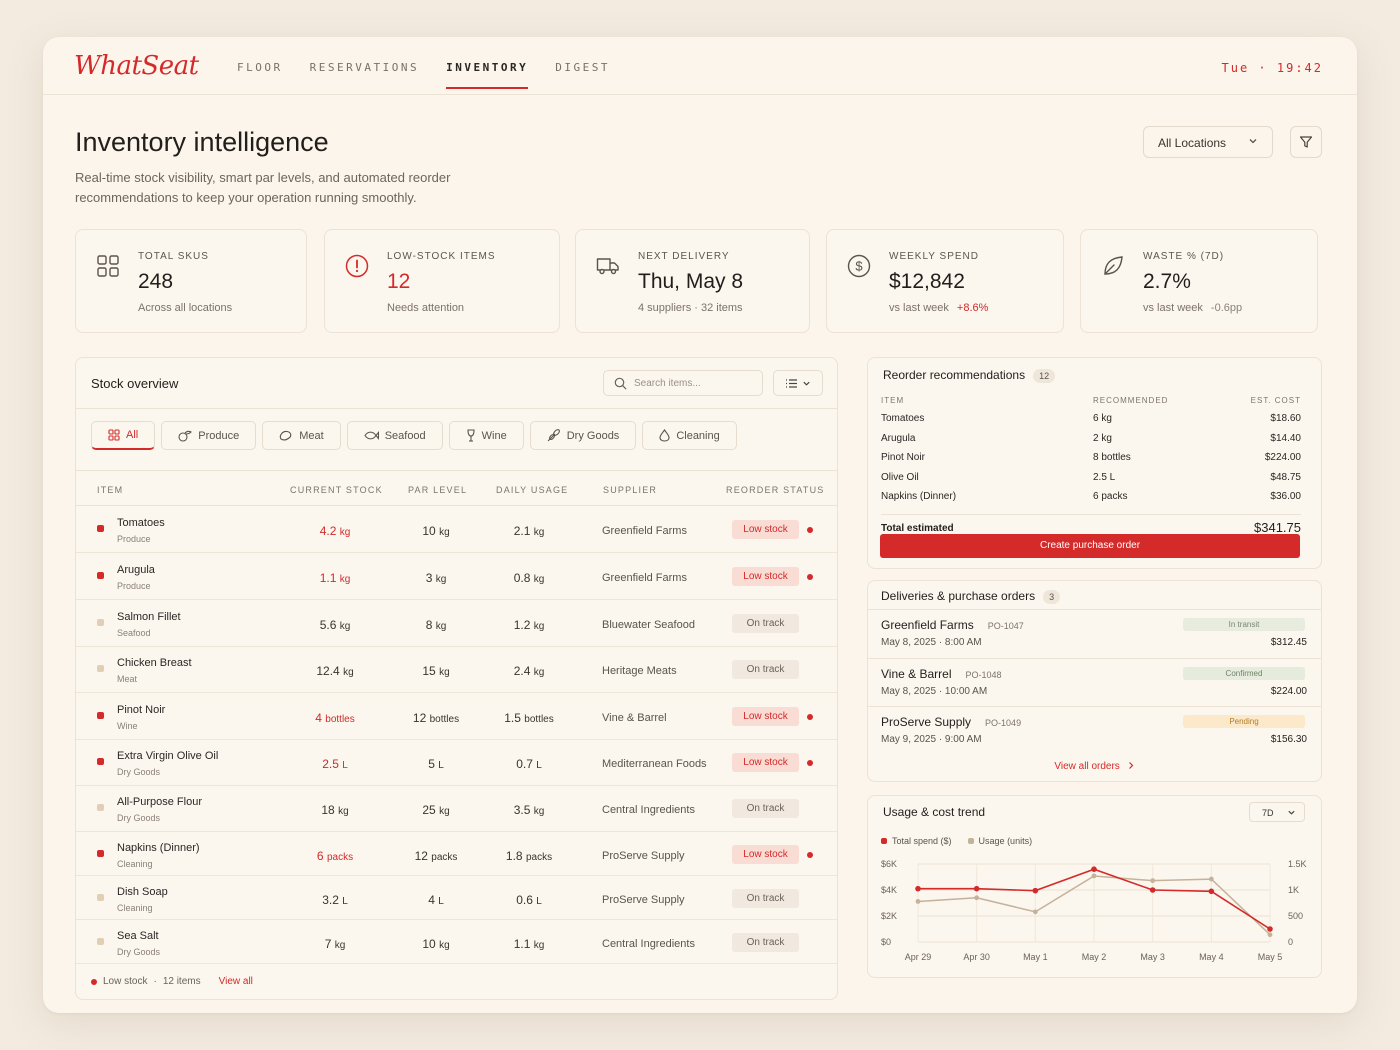 The width and height of the screenshot is (1400, 1050). I want to click on trend-title: Usage & cost trend, so click(934, 812).